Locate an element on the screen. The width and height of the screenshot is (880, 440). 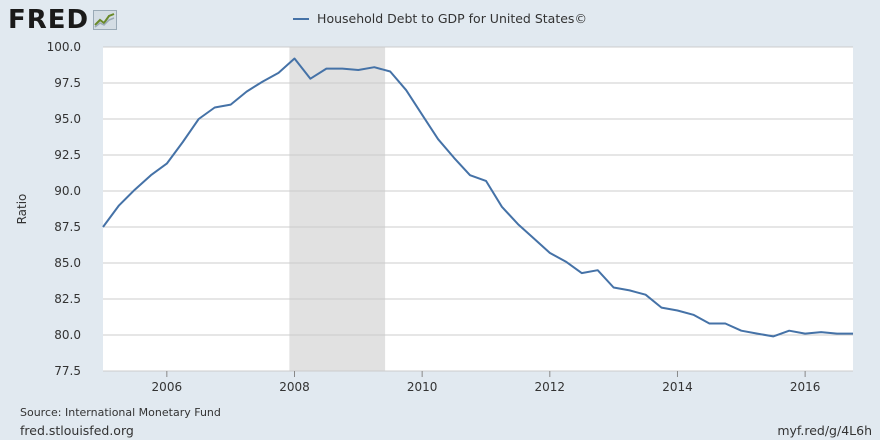
y-tick-label: 77.5 is located at coordinates (67, 371).